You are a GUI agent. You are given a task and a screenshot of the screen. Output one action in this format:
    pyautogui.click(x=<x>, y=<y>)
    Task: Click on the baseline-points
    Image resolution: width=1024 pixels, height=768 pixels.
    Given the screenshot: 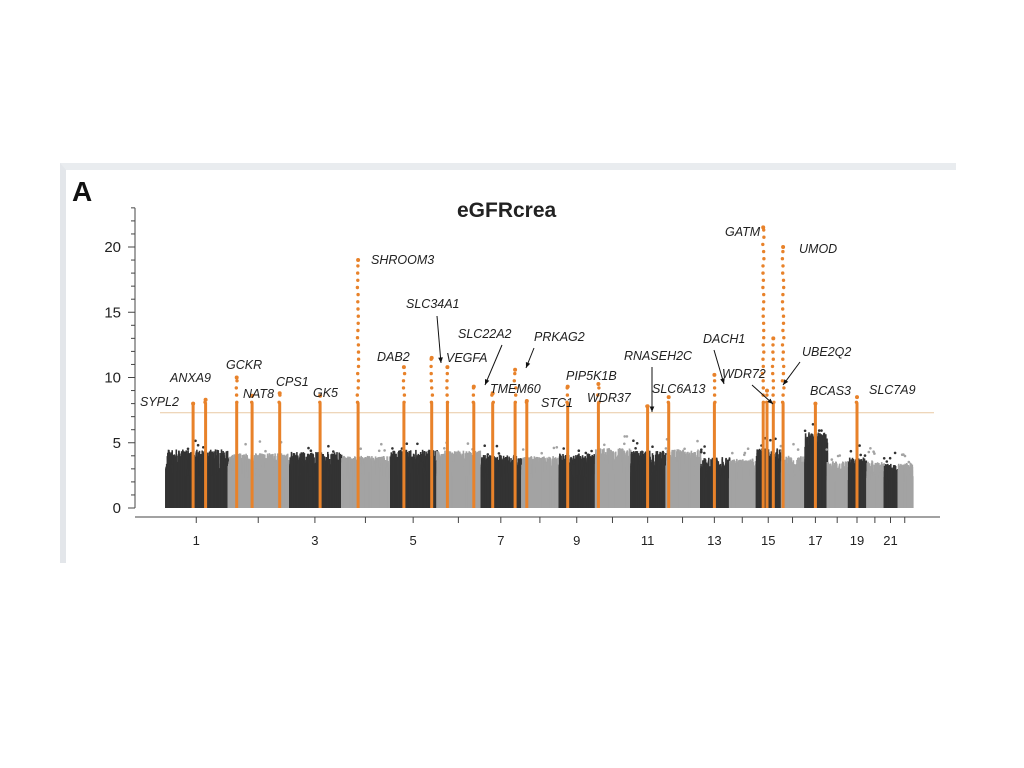 What is the action you would take?
    pyautogui.click(x=539, y=465)
    